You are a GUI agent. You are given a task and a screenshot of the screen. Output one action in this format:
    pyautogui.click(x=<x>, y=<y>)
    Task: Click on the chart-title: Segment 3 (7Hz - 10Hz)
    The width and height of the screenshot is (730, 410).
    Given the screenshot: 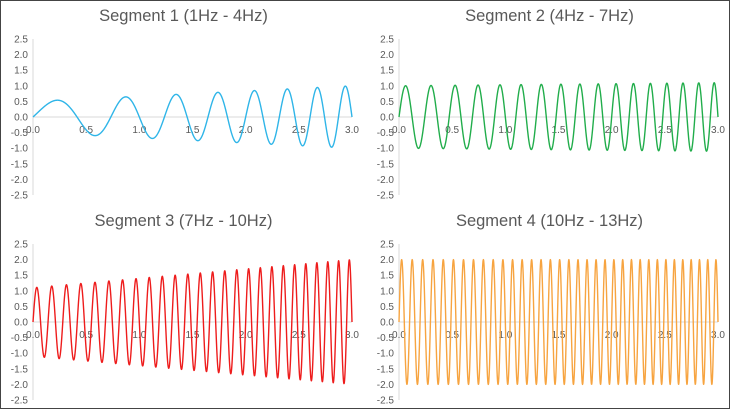 What is the action you would take?
    pyautogui.click(x=183, y=221)
    